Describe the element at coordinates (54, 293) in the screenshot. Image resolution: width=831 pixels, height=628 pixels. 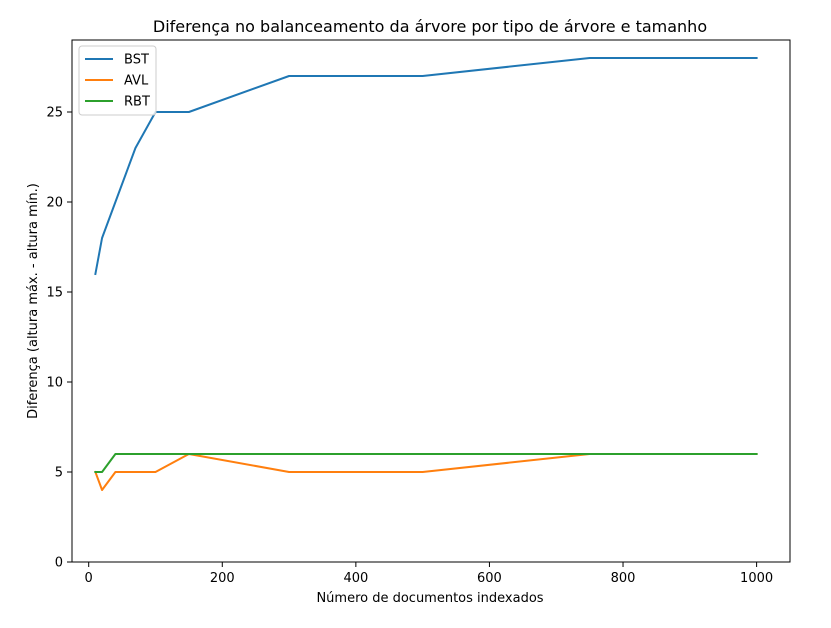
I see `y-tick-label: 15` at that location.